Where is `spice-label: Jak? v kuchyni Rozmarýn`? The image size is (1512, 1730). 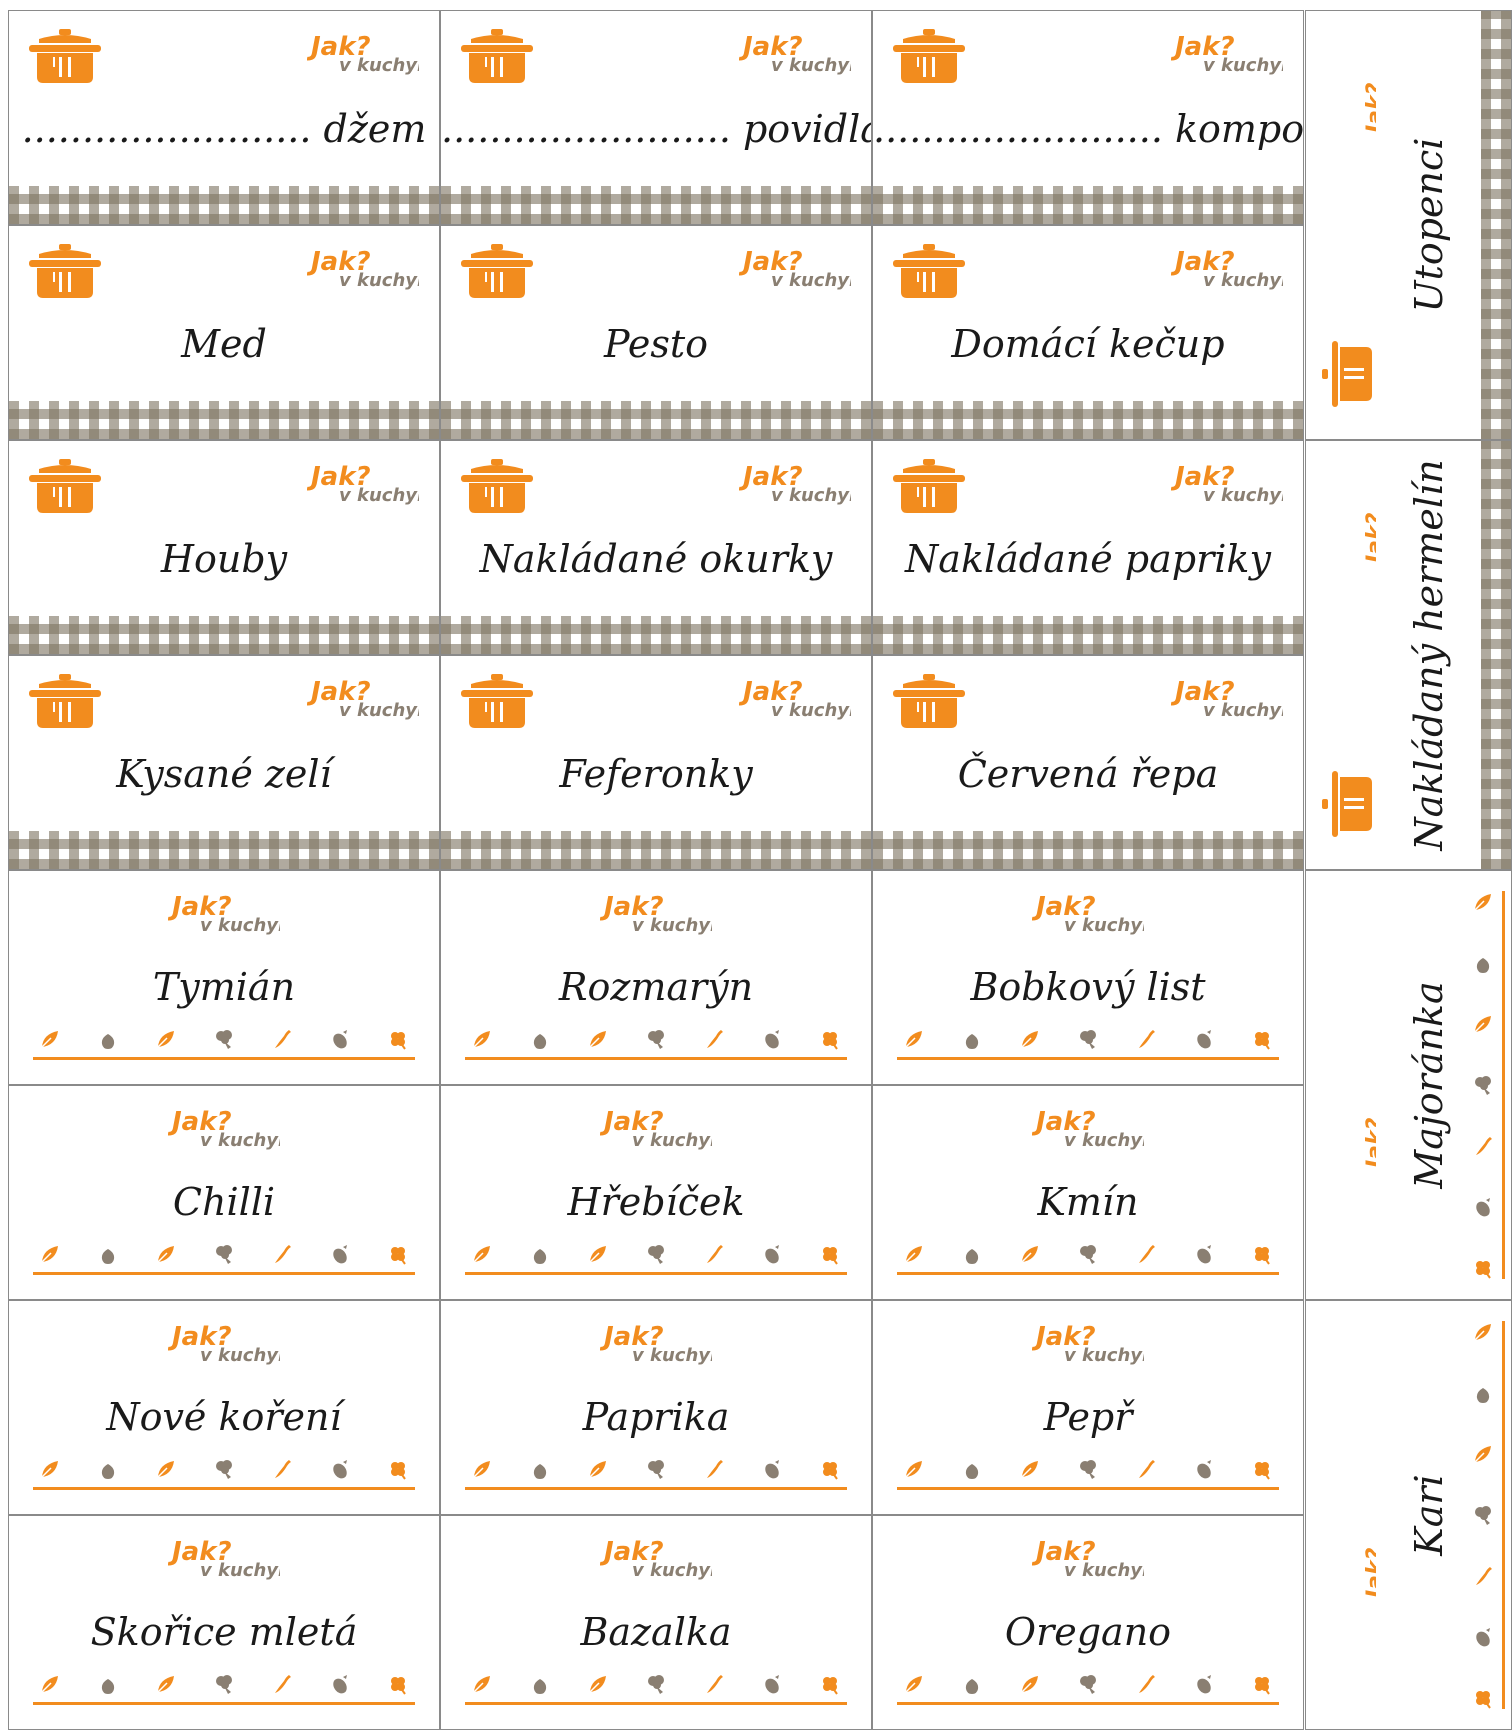
spice-label: Jak? v kuchyni Rozmarýn is located at coordinates (656, 977).